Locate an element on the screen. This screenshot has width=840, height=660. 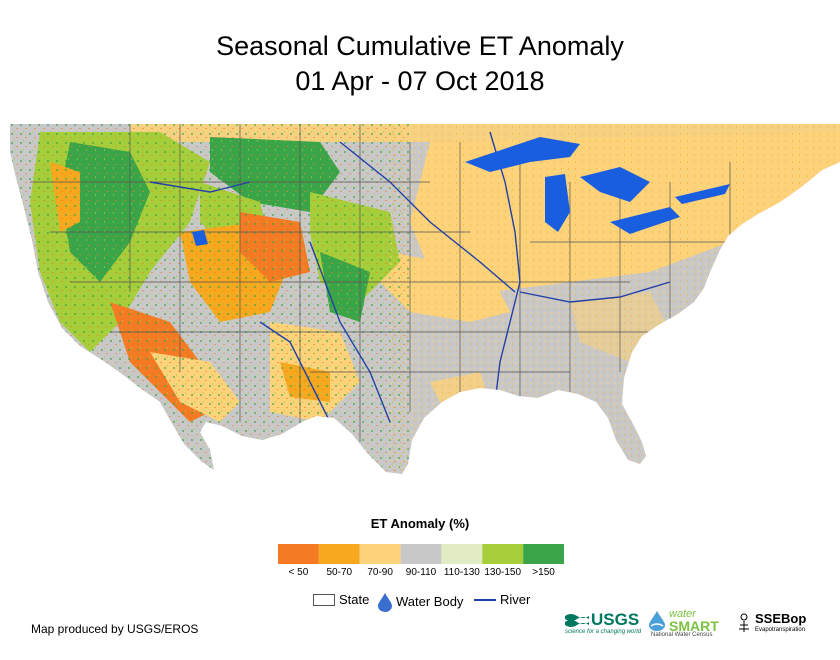
legend-tick-label: >150 is located at coordinates (543, 572).